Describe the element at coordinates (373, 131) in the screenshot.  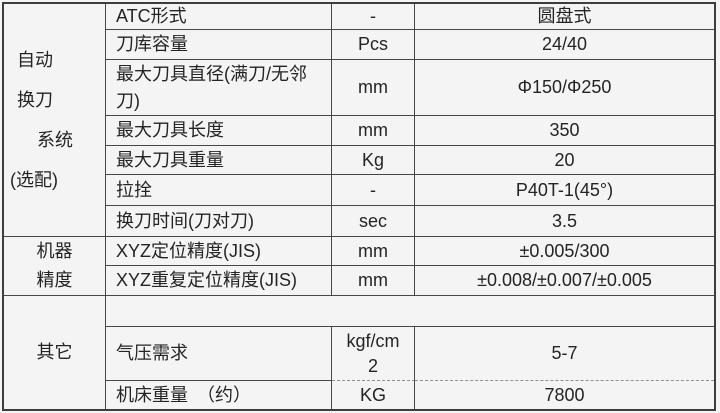
I see `unit-cell-max-tool-length: mm` at that location.